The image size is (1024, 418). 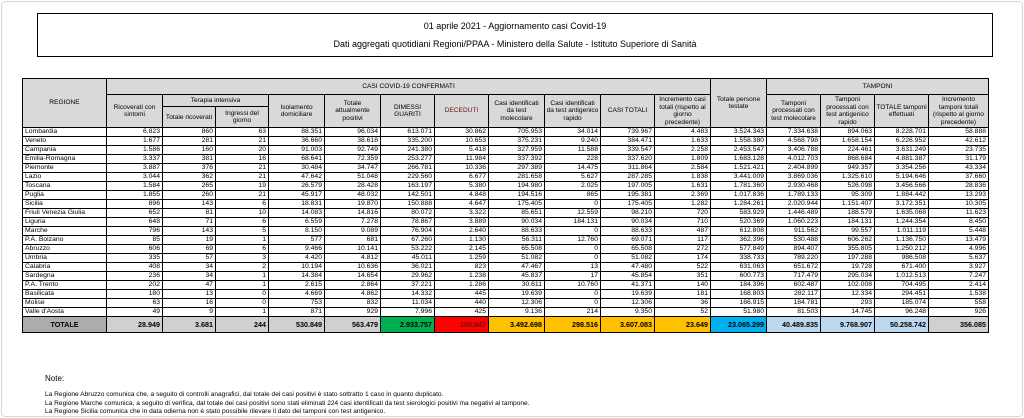 What do you see at coordinates (134, 231) in the screenshot?
I see `value-cell: 796` at bounding box center [134, 231].